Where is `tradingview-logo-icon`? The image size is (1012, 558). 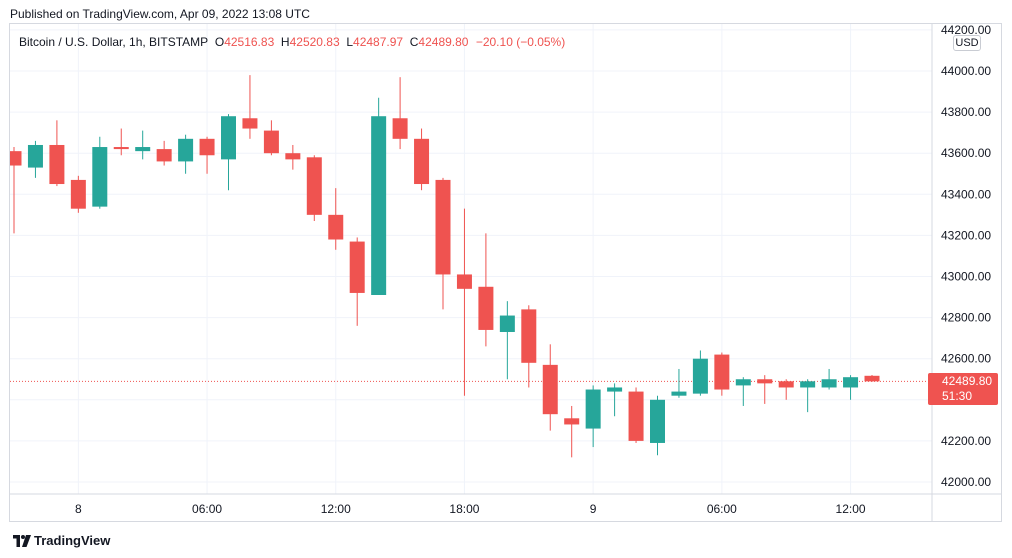
tradingview-logo-icon is located at coordinates (22, 540).